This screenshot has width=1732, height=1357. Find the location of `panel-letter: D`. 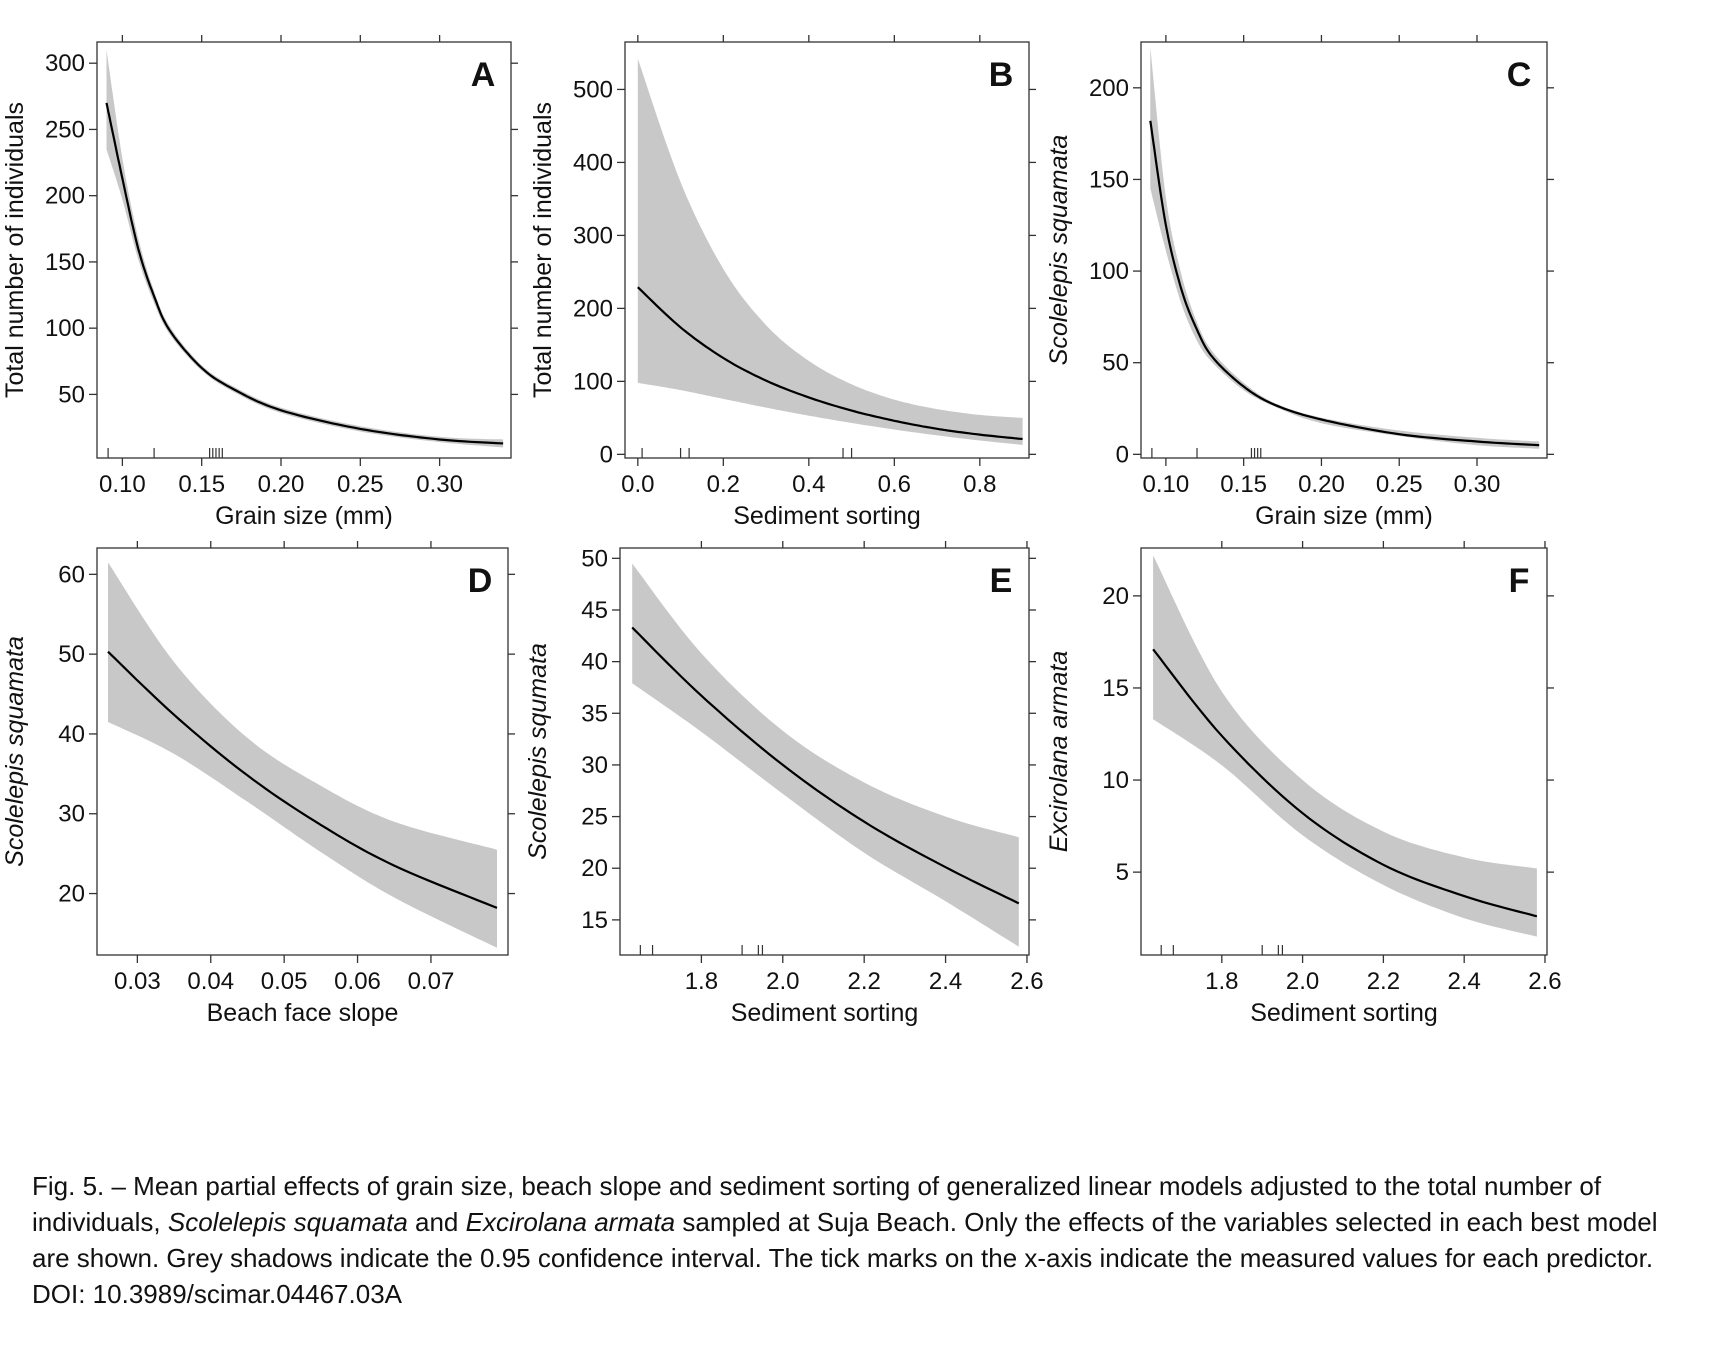

panel-letter: D is located at coordinates (480, 581).